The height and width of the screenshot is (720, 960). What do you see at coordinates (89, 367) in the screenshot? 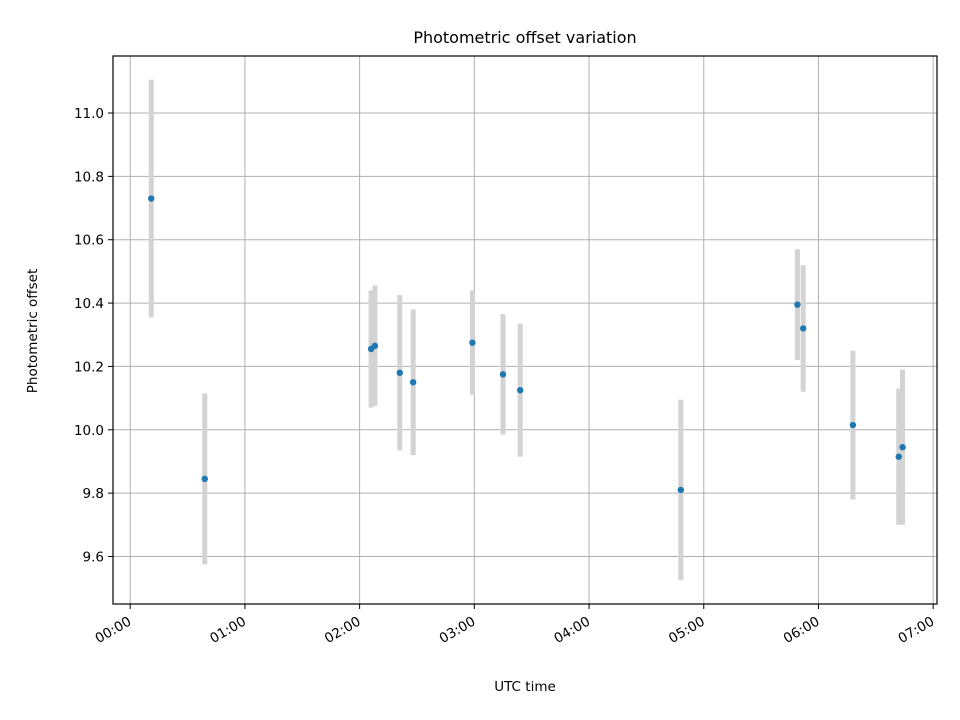
I see `y-tick-label: 10.2` at bounding box center [89, 367].